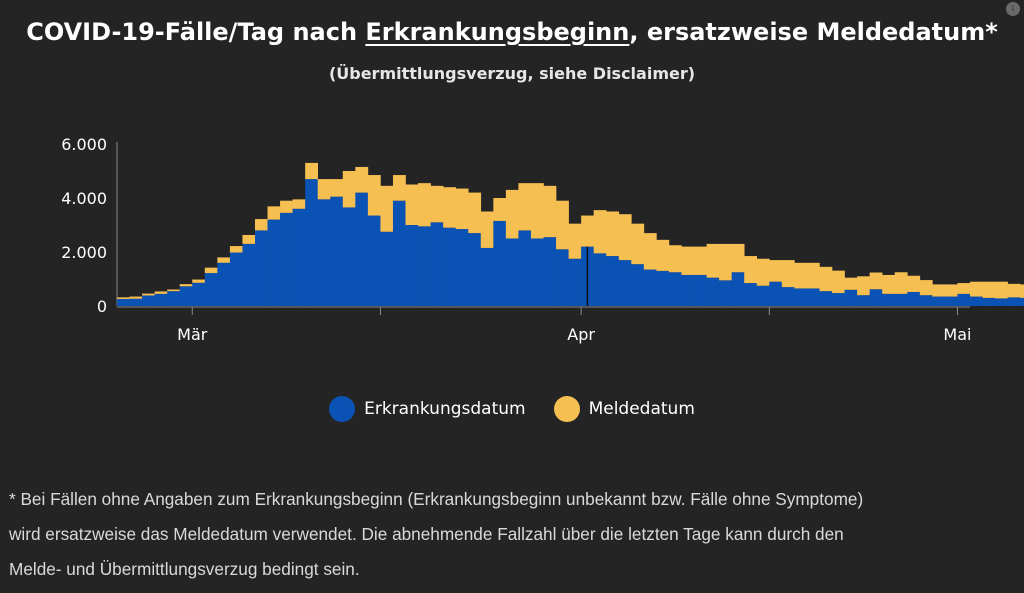 The width and height of the screenshot is (1024, 593). Describe the element at coordinates (427, 409) in the screenshot. I see `legend-item-erkrankungsdatum: Erkrankungsdatum` at that location.